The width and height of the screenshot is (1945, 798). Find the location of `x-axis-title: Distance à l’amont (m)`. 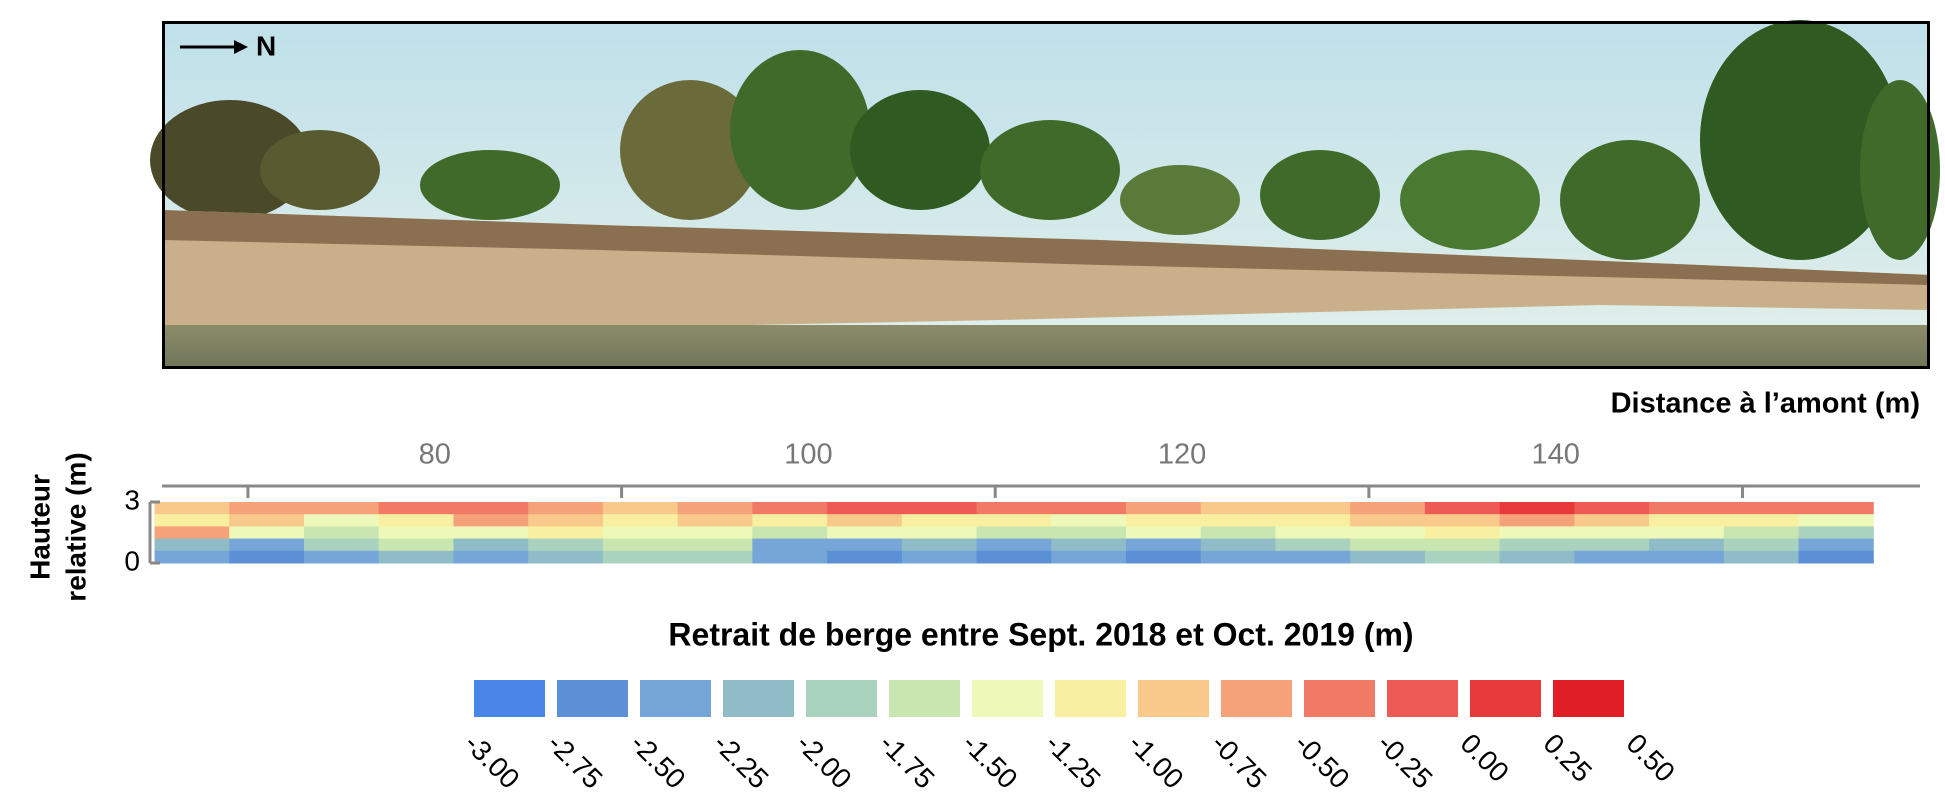

x-axis-title: Distance à l’amont (m) is located at coordinates (1765, 404).